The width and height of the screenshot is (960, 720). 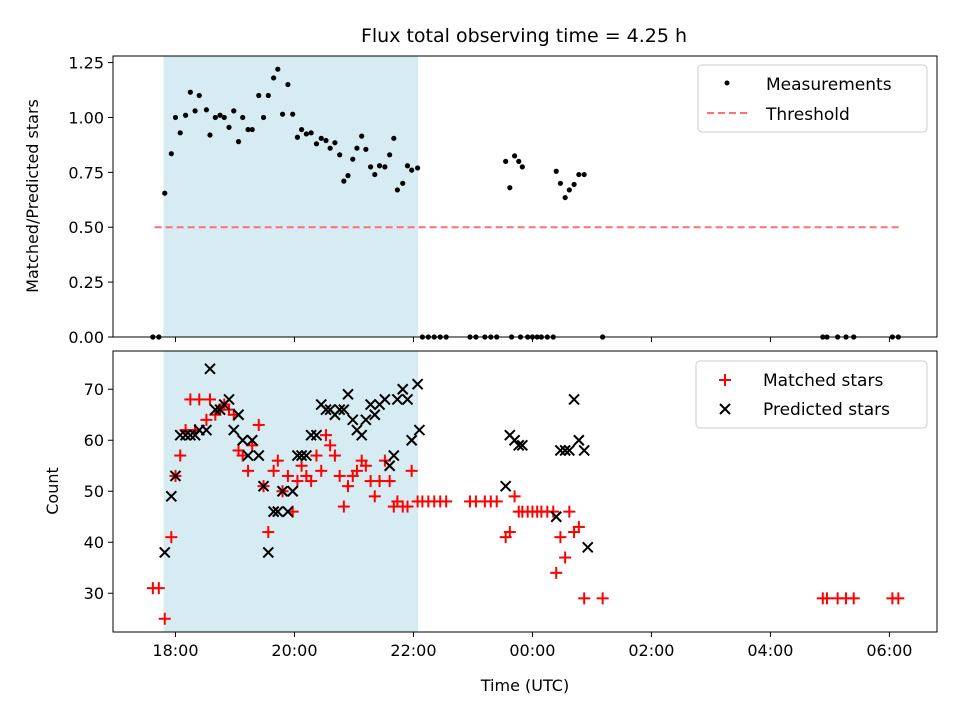 I want to click on count-x-tick-label: 18:00, so click(x=175, y=650).